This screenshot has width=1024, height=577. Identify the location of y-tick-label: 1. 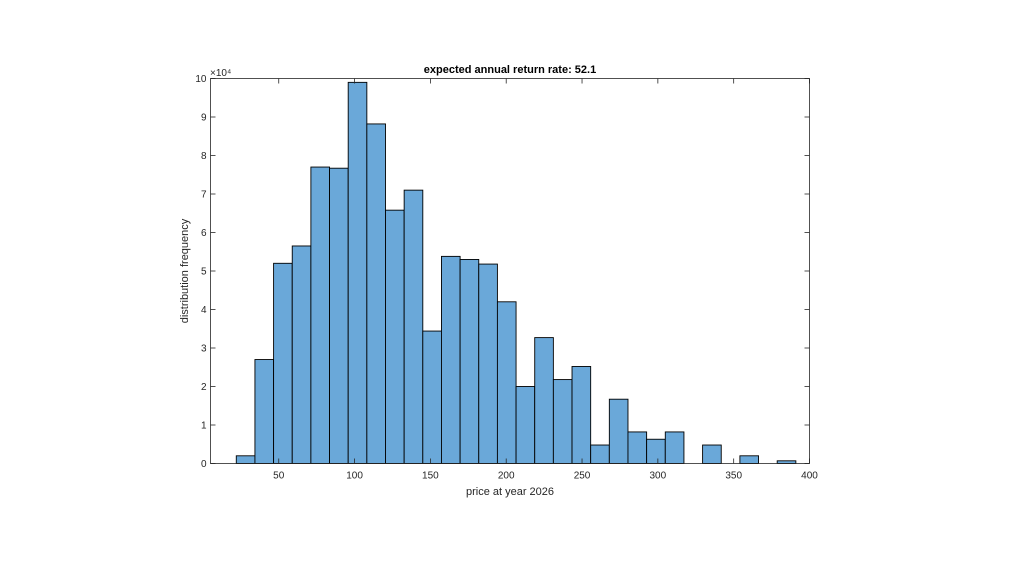
(204, 426).